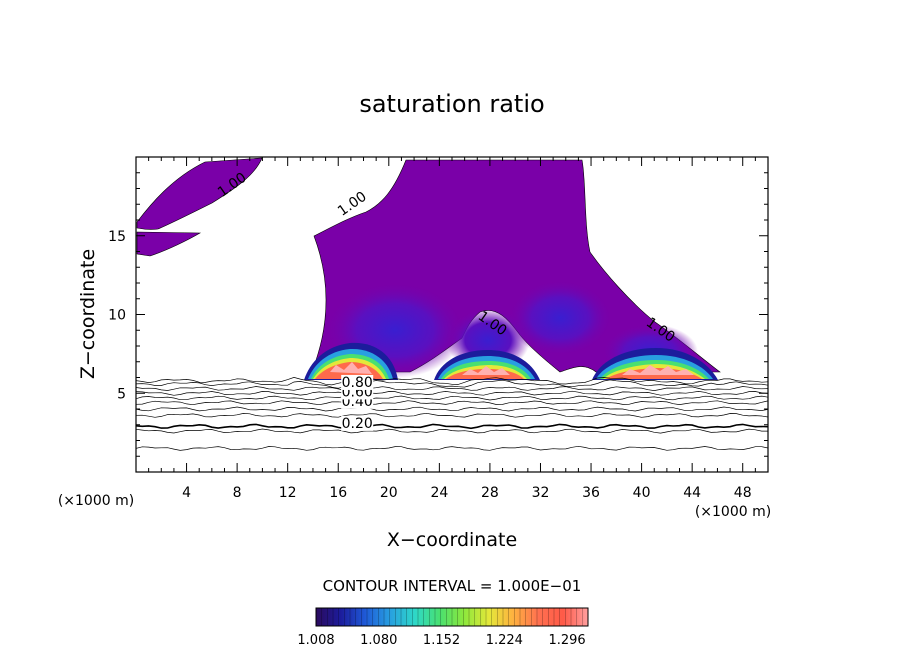  What do you see at coordinates (642, 493) in the screenshot?
I see `x-tick-label: 40` at bounding box center [642, 493].